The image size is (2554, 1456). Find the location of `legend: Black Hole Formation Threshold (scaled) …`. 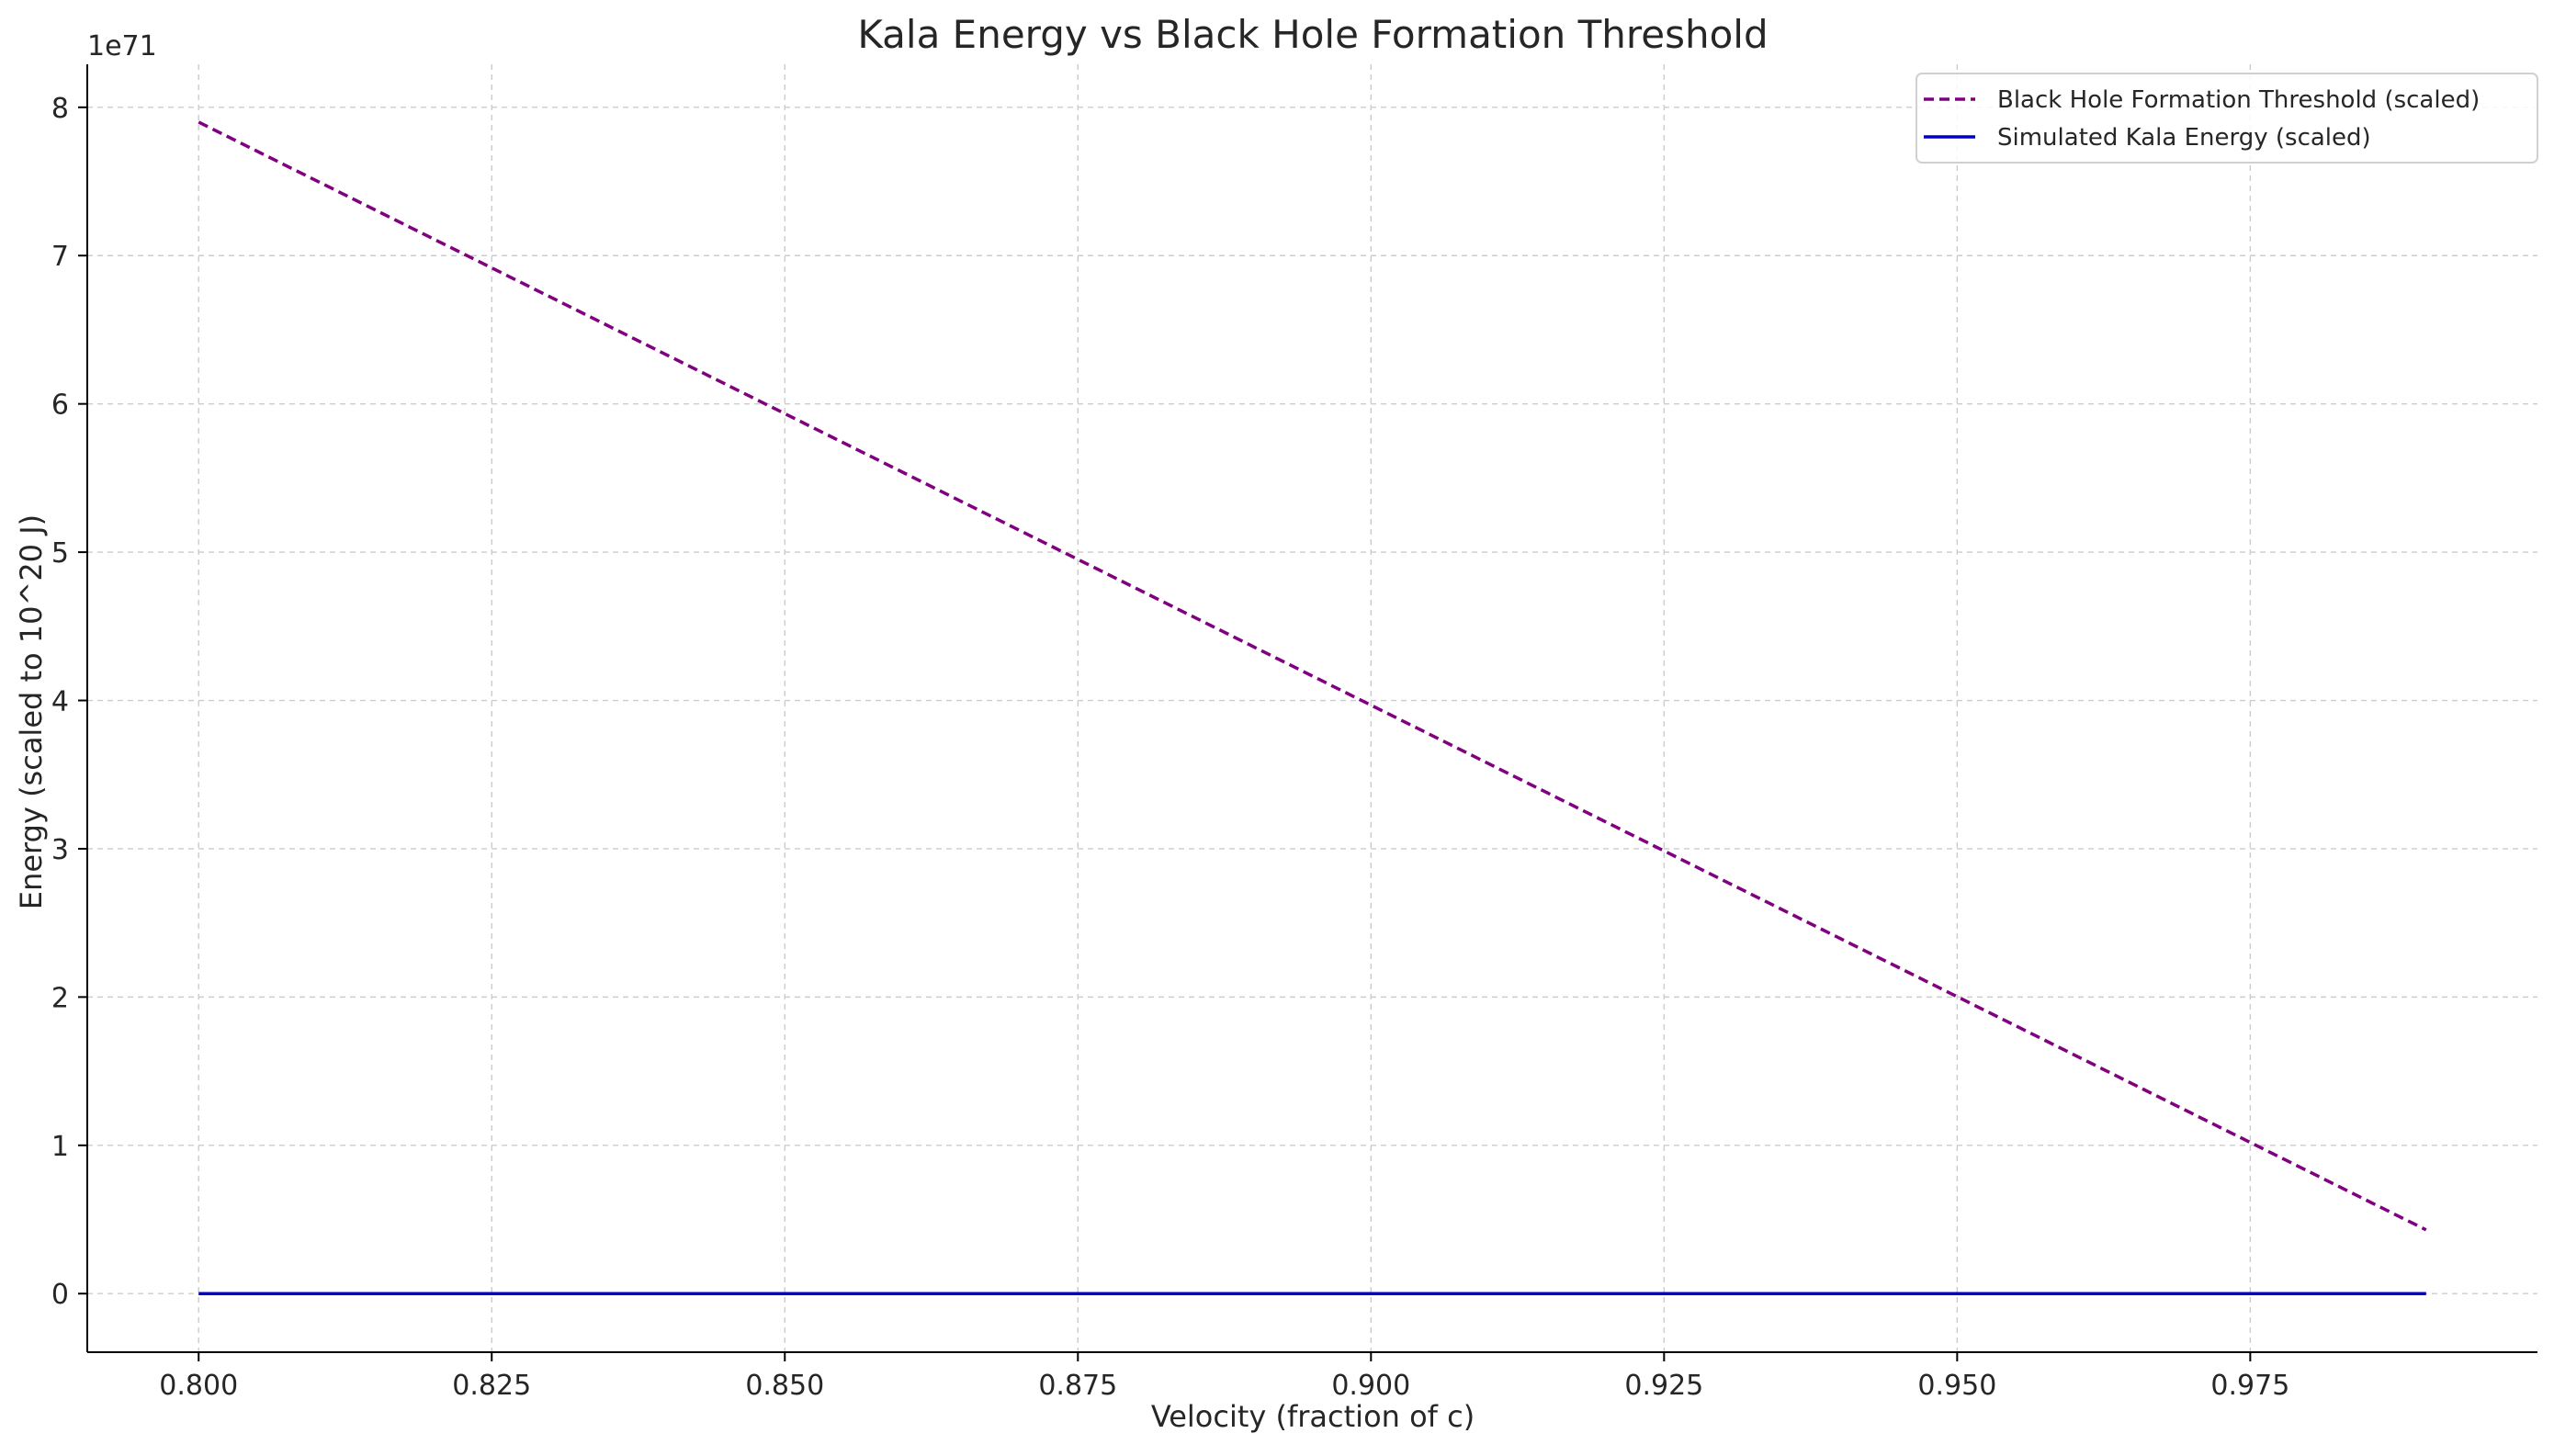

legend: Black Hole Formation Threshold (scaled) … is located at coordinates (2227, 118).